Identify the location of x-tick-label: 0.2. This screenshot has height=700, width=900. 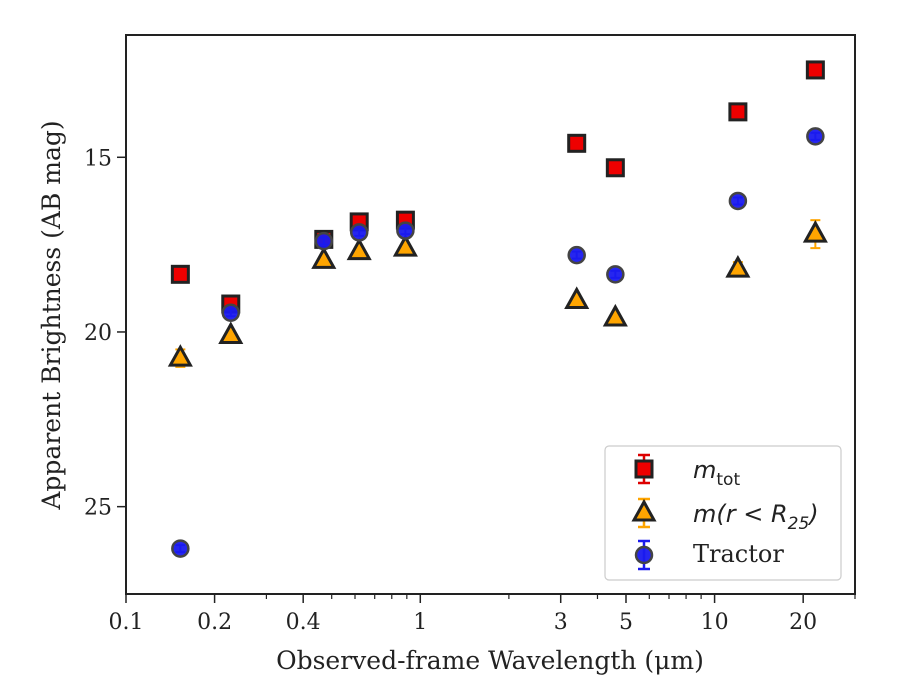
(214, 622).